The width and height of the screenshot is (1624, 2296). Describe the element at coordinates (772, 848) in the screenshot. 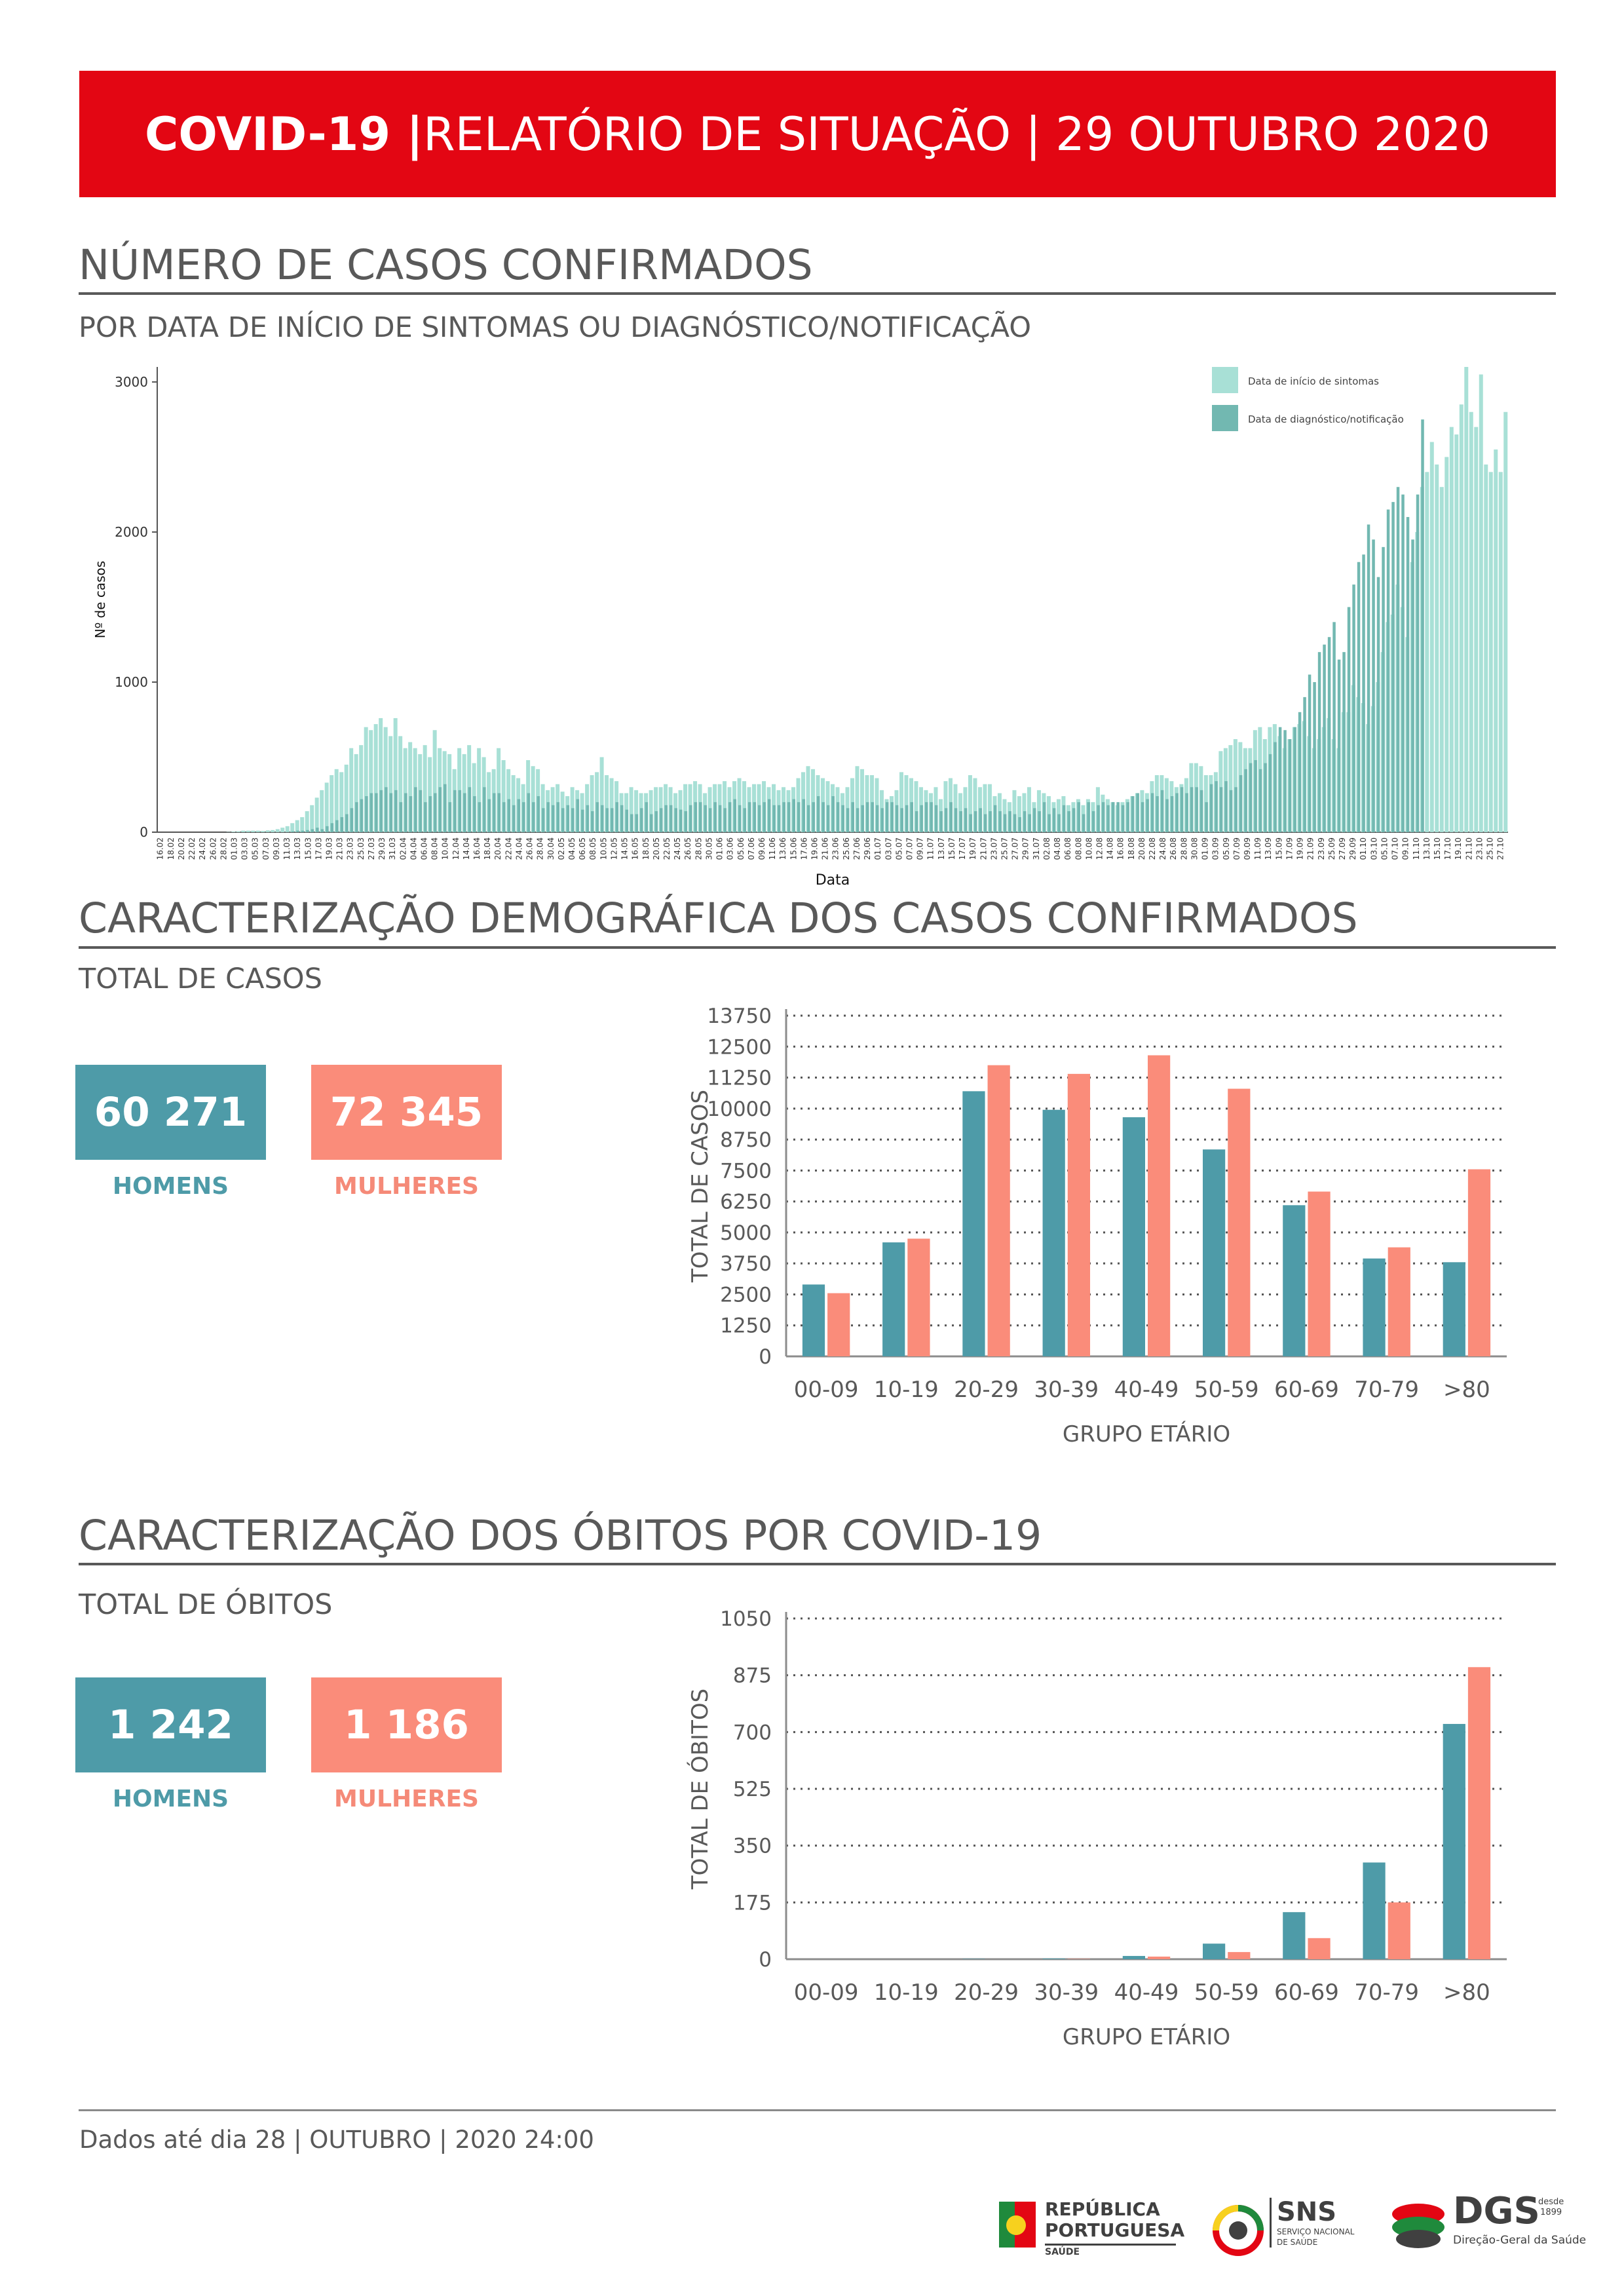

I see `x-tick-label: 11.06` at that location.